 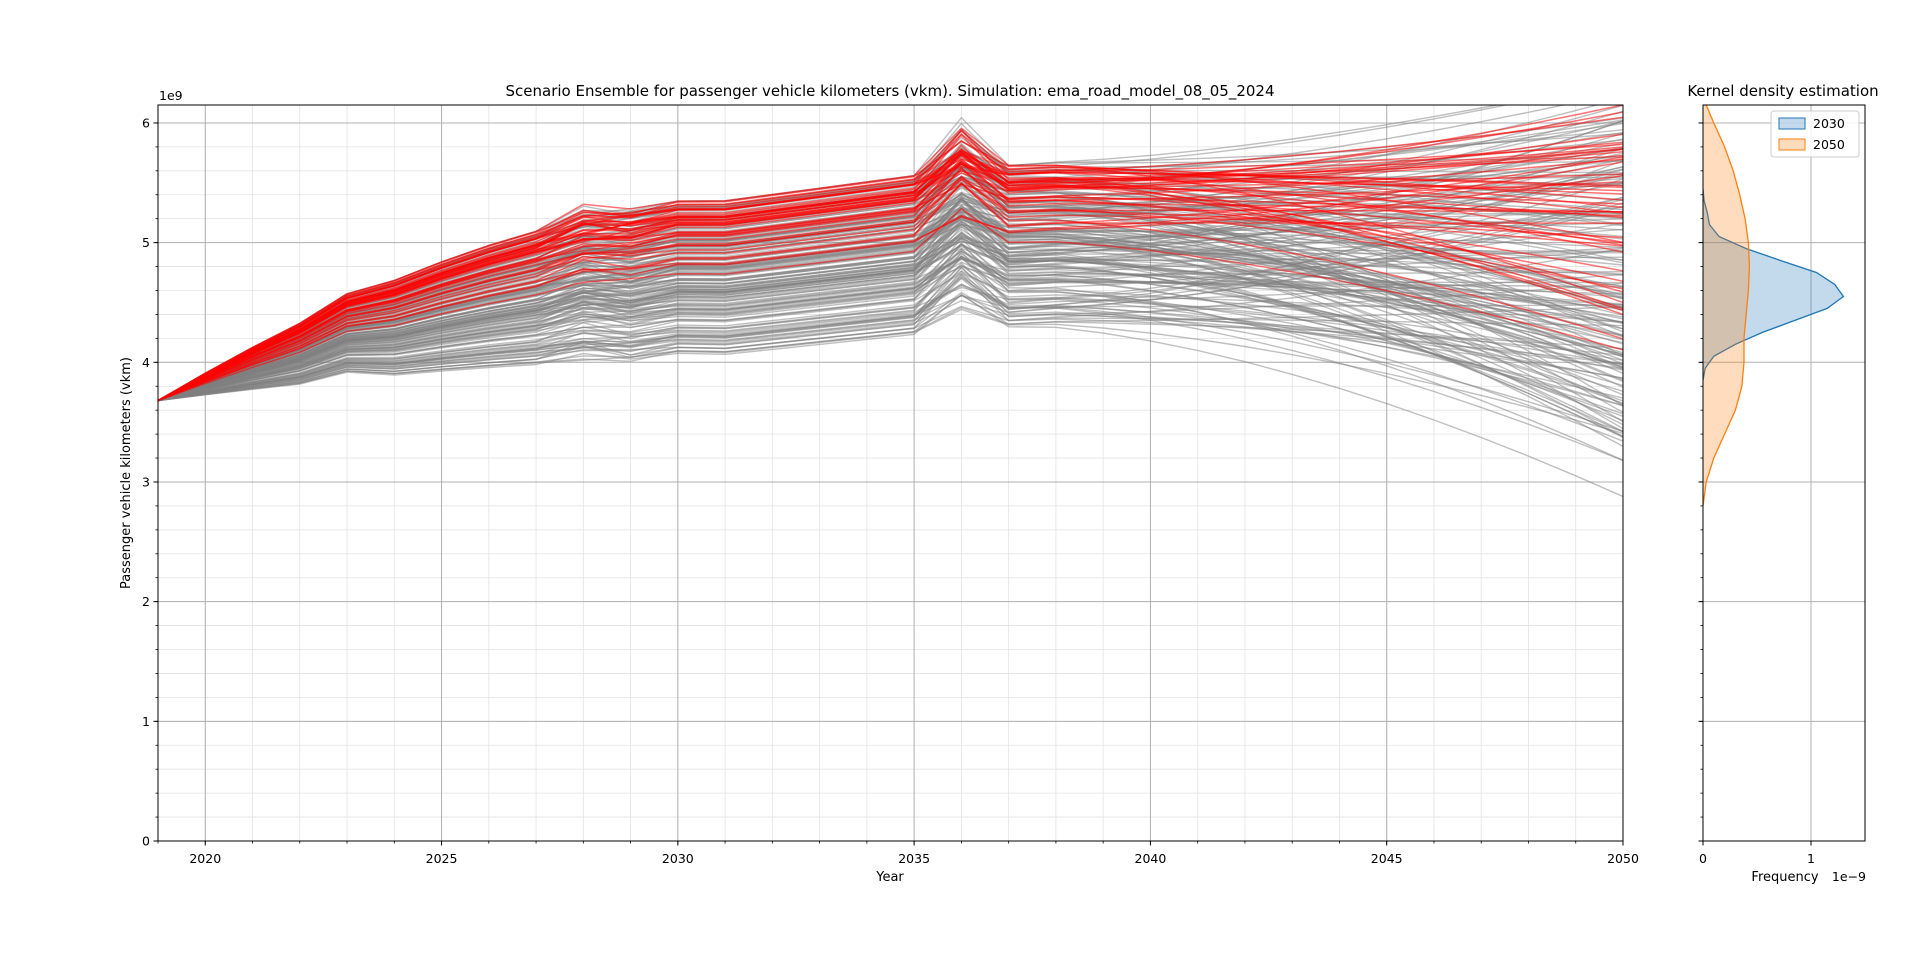 I want to click on kde-curve-2030, so click(x=1774, y=284).